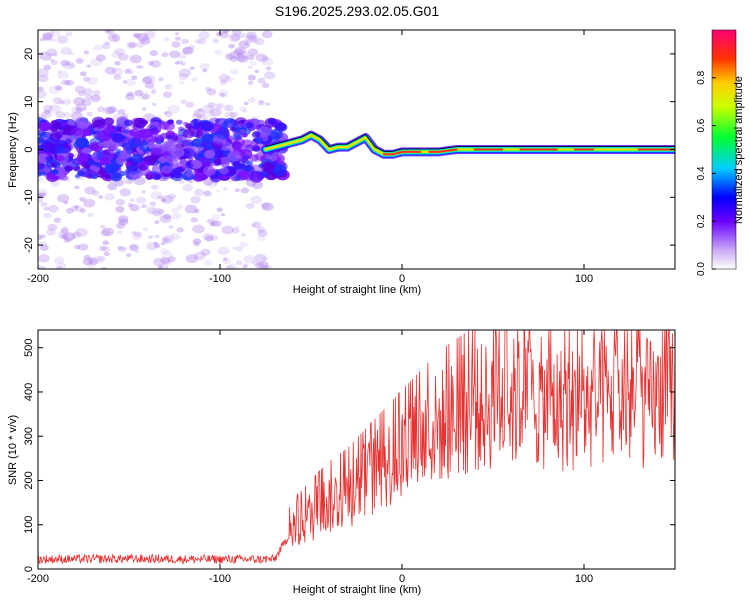 The width and height of the screenshot is (750, 600). Describe the element at coordinates (29, 245) in the screenshot. I see `spectrogram-y-tick-label: -20` at that location.